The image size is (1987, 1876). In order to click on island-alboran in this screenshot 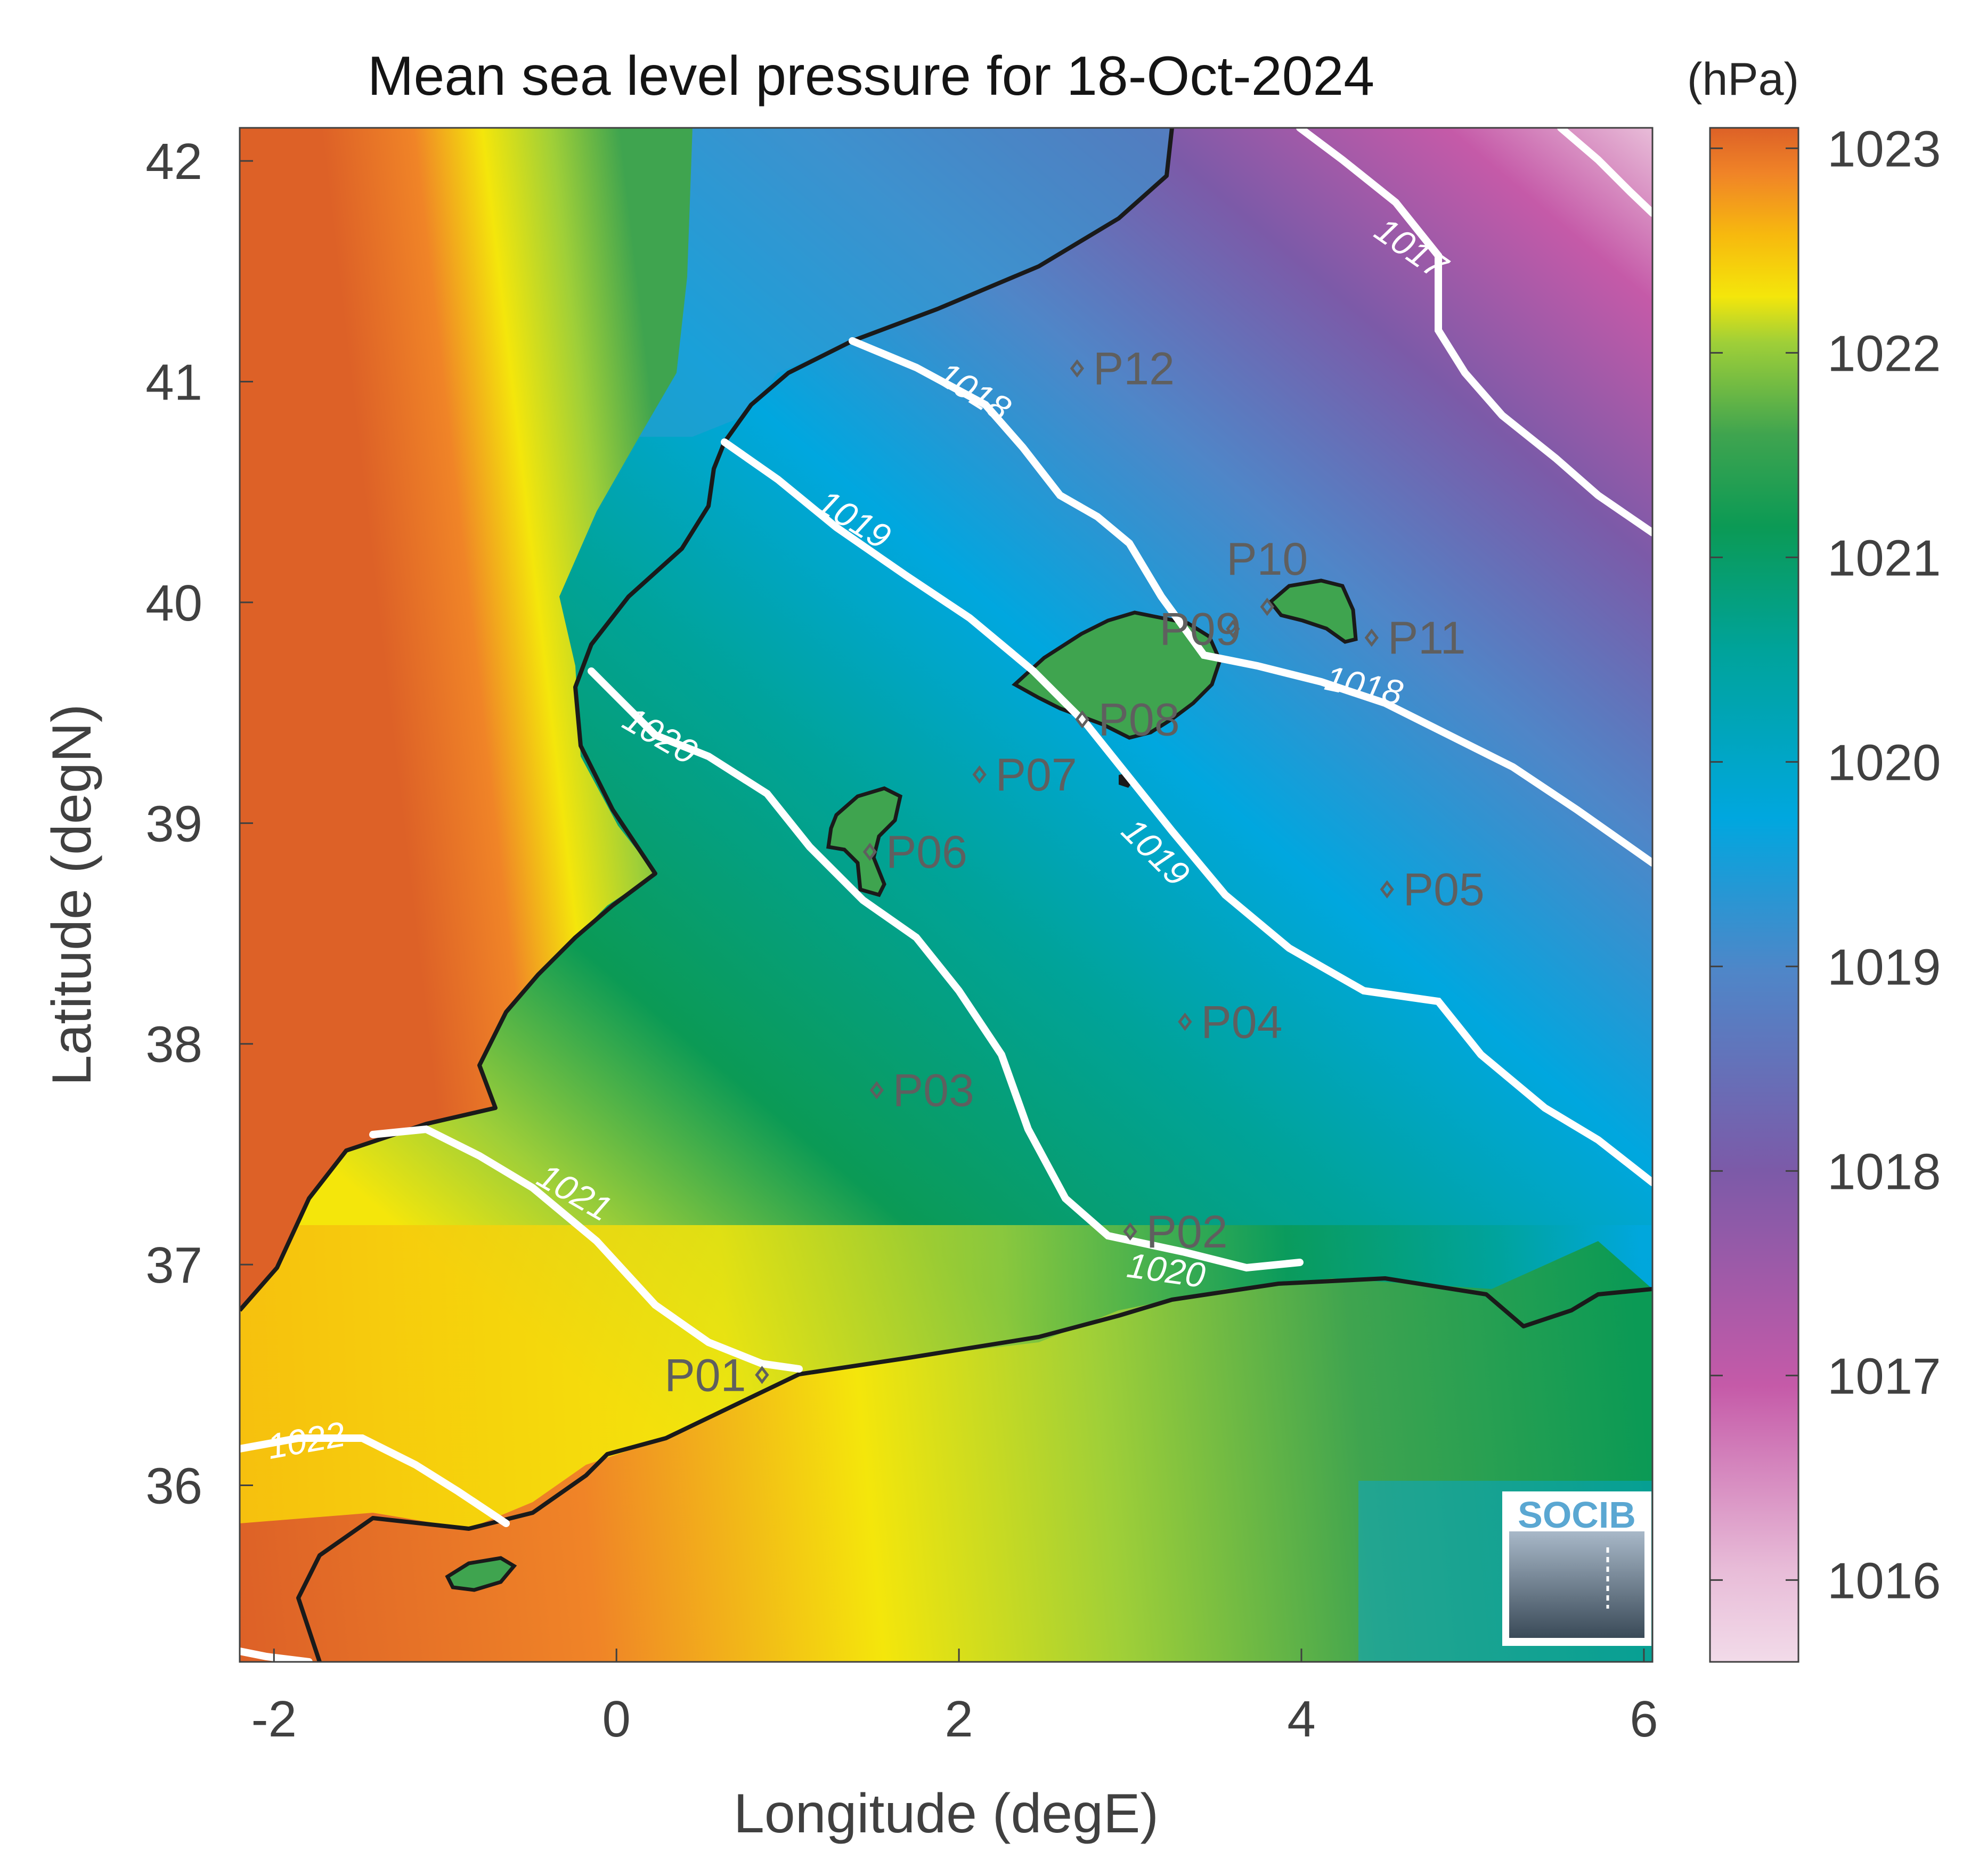, I will do `click(481, 1574)`.